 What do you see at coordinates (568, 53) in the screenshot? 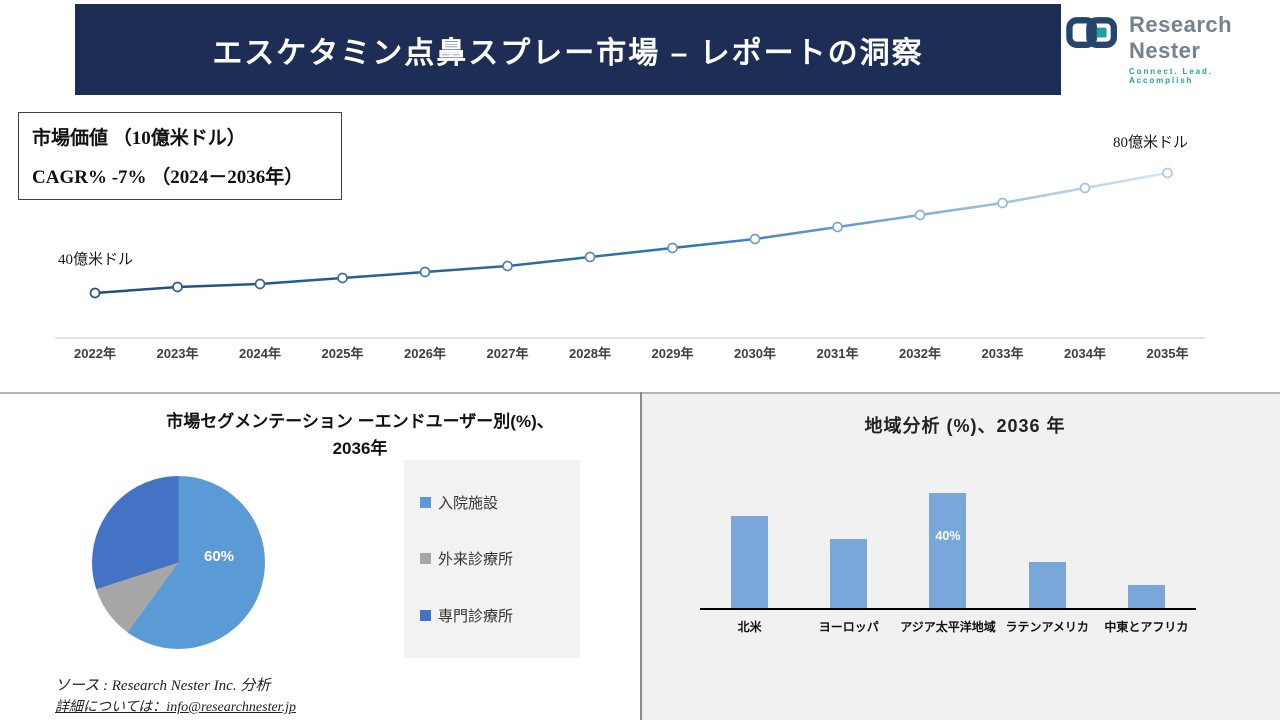
I see `page-title: エスケタミン点鼻スプレー市場 – レポートの洞察` at bounding box center [568, 53].